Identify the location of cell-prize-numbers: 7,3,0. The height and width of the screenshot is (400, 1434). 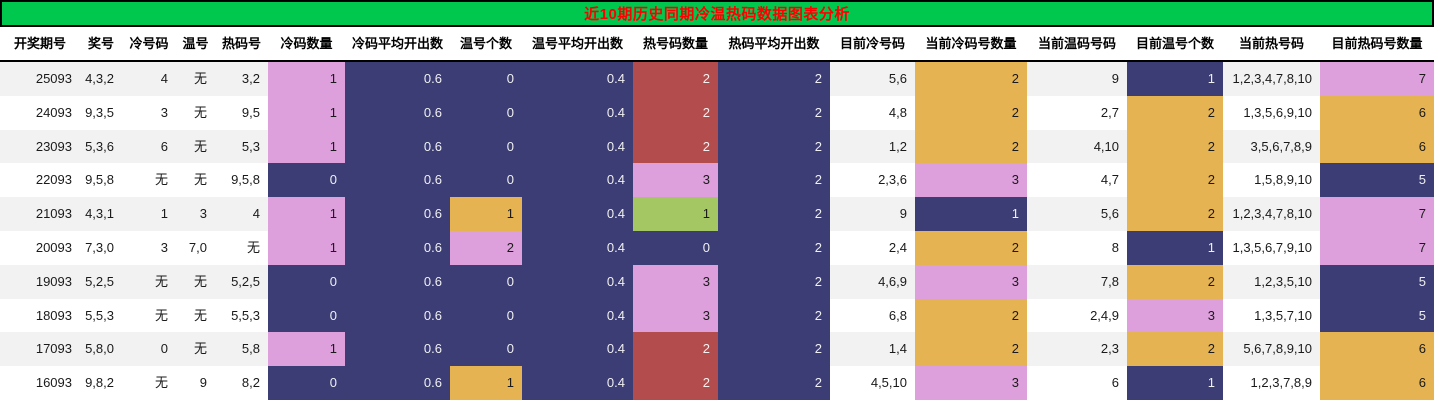
(101, 247).